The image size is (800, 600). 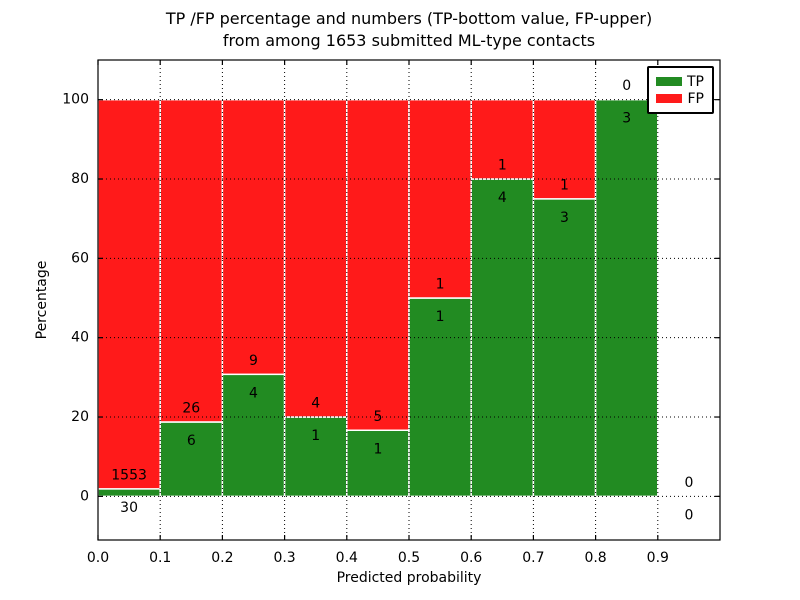 What do you see at coordinates (669, 98) in the screenshot?
I see `legend-fp-swatch-icon` at bounding box center [669, 98].